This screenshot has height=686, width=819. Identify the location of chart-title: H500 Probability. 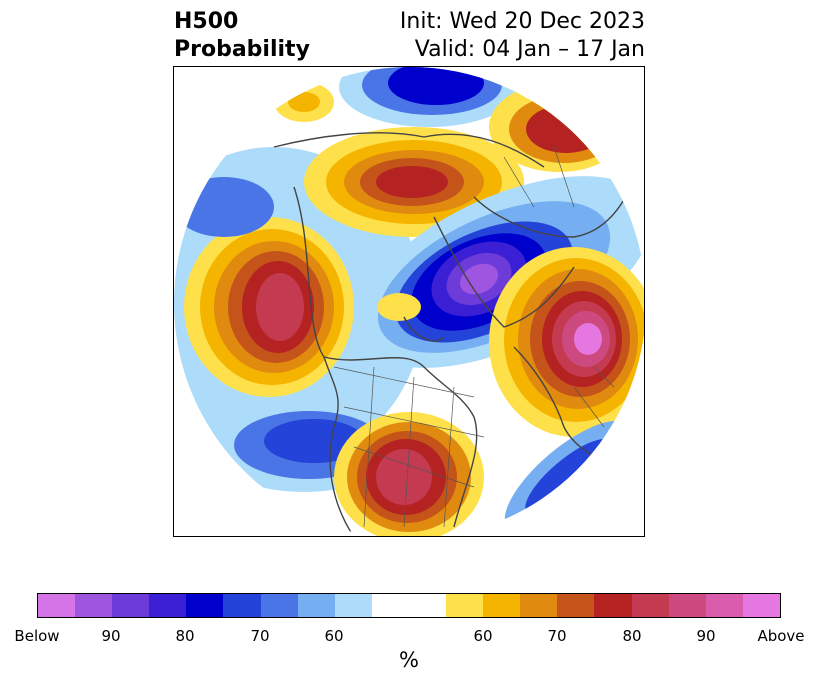
(242, 36).